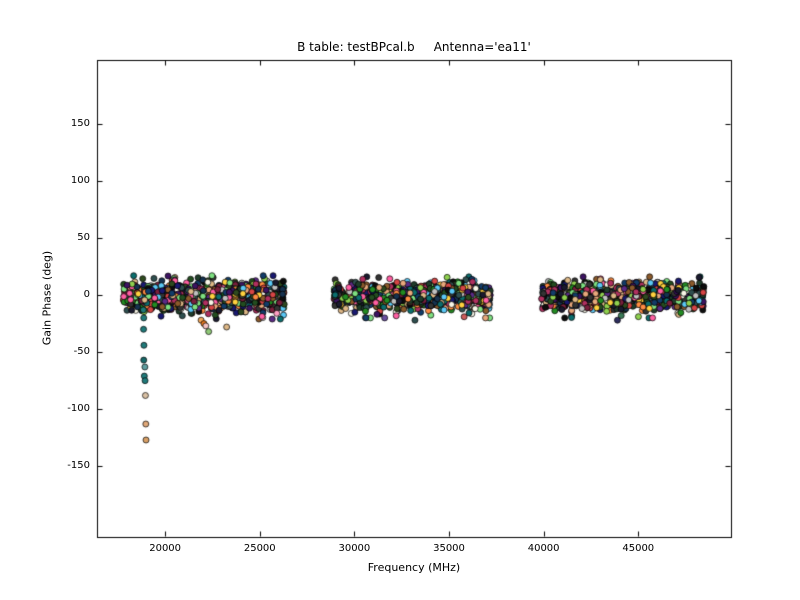 The width and height of the screenshot is (800, 600). What do you see at coordinates (80, 180) in the screenshot?
I see `y-tick-label: 100` at bounding box center [80, 180].